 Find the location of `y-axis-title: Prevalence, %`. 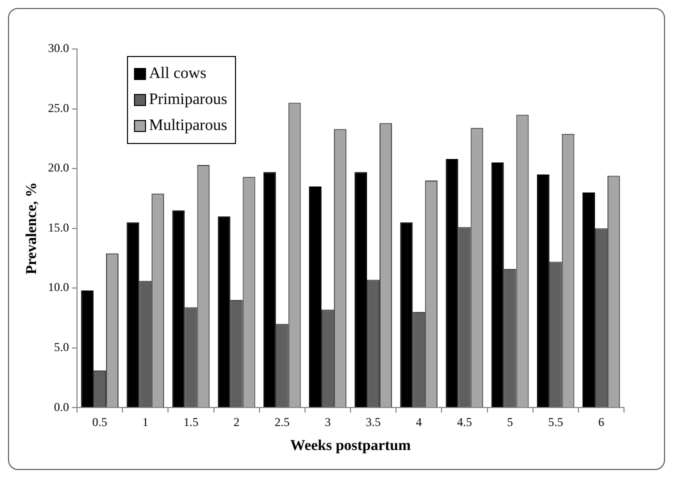

y-axis-title: Prevalence, % is located at coordinates (32, 228).